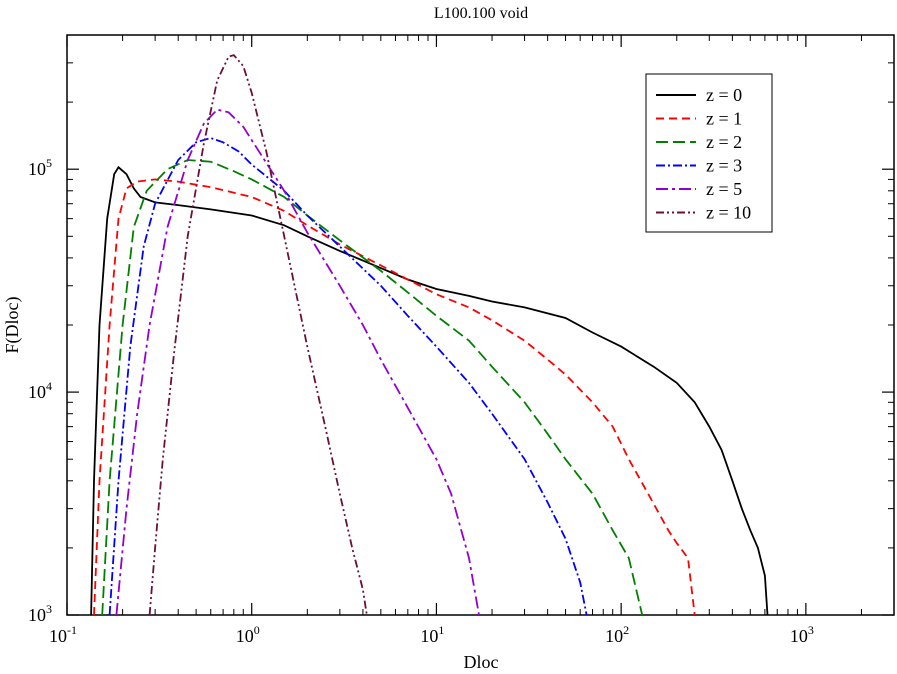 The width and height of the screenshot is (897, 674). Describe the element at coordinates (724, 142) in the screenshot. I see `legend-label-2: z = 2` at that location.